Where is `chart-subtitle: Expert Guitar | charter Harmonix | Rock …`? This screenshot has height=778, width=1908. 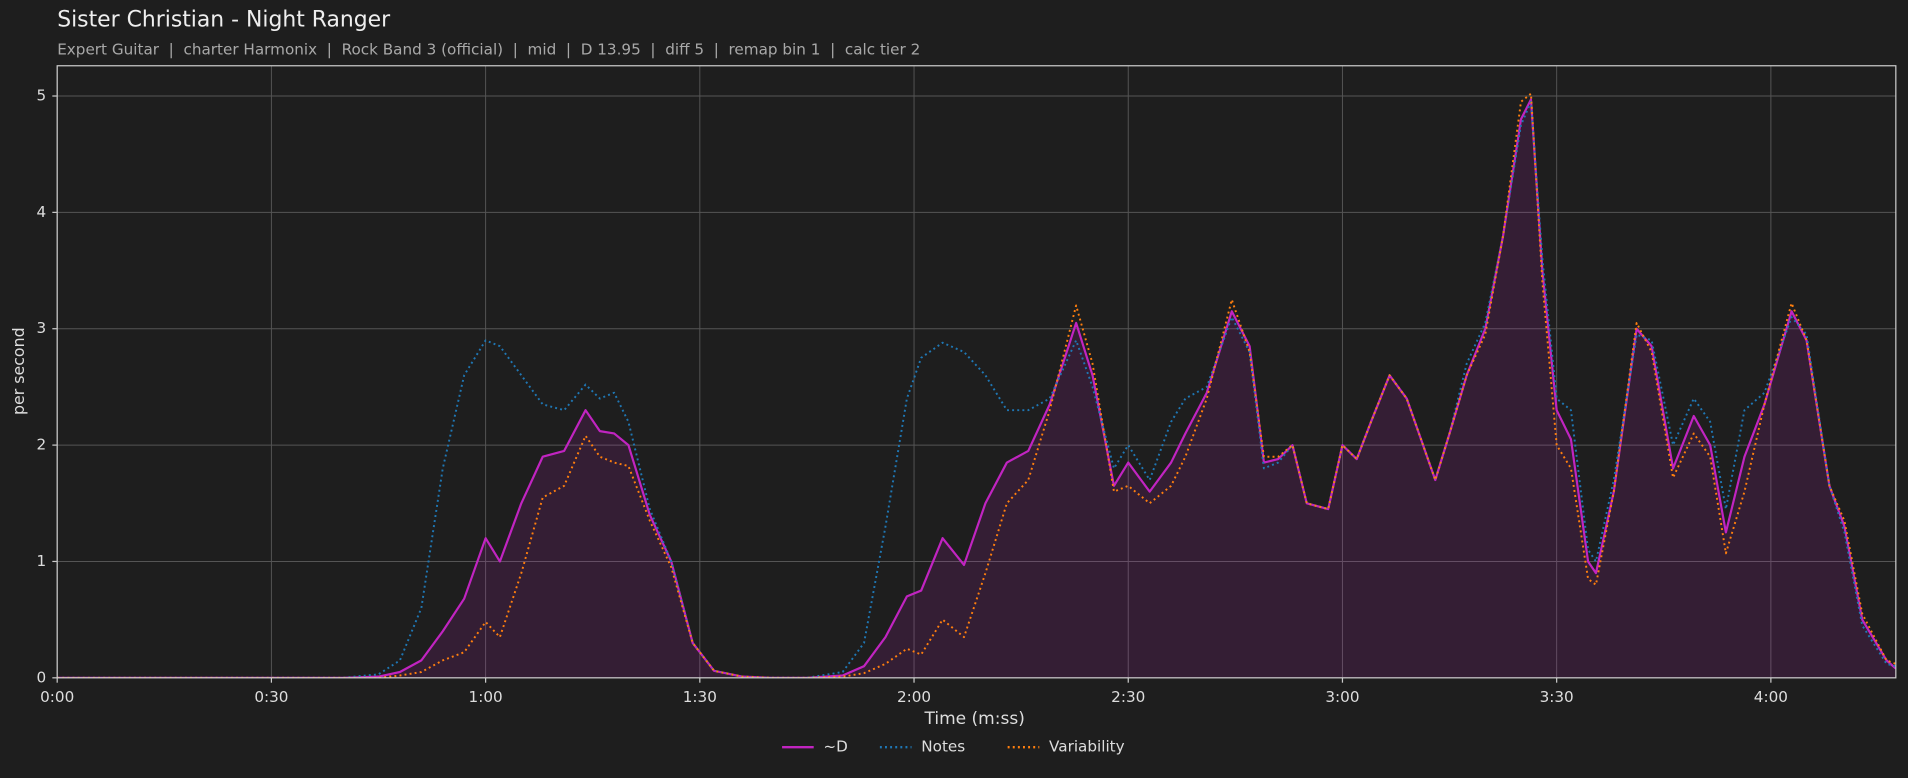
chart-subtitle: Expert Guitar | charter Harmonix | Rock … is located at coordinates (488, 49).